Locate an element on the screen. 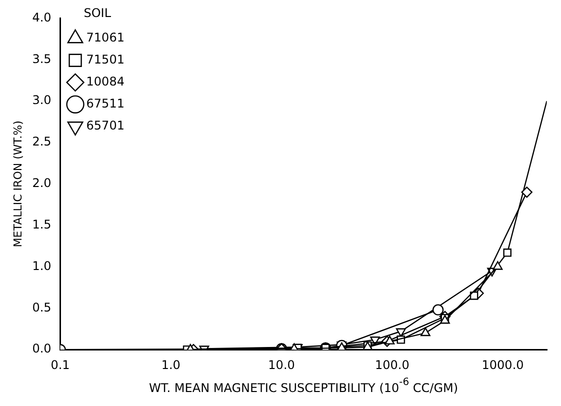  y-tick-label: 2.0 is located at coordinates (42, 183).